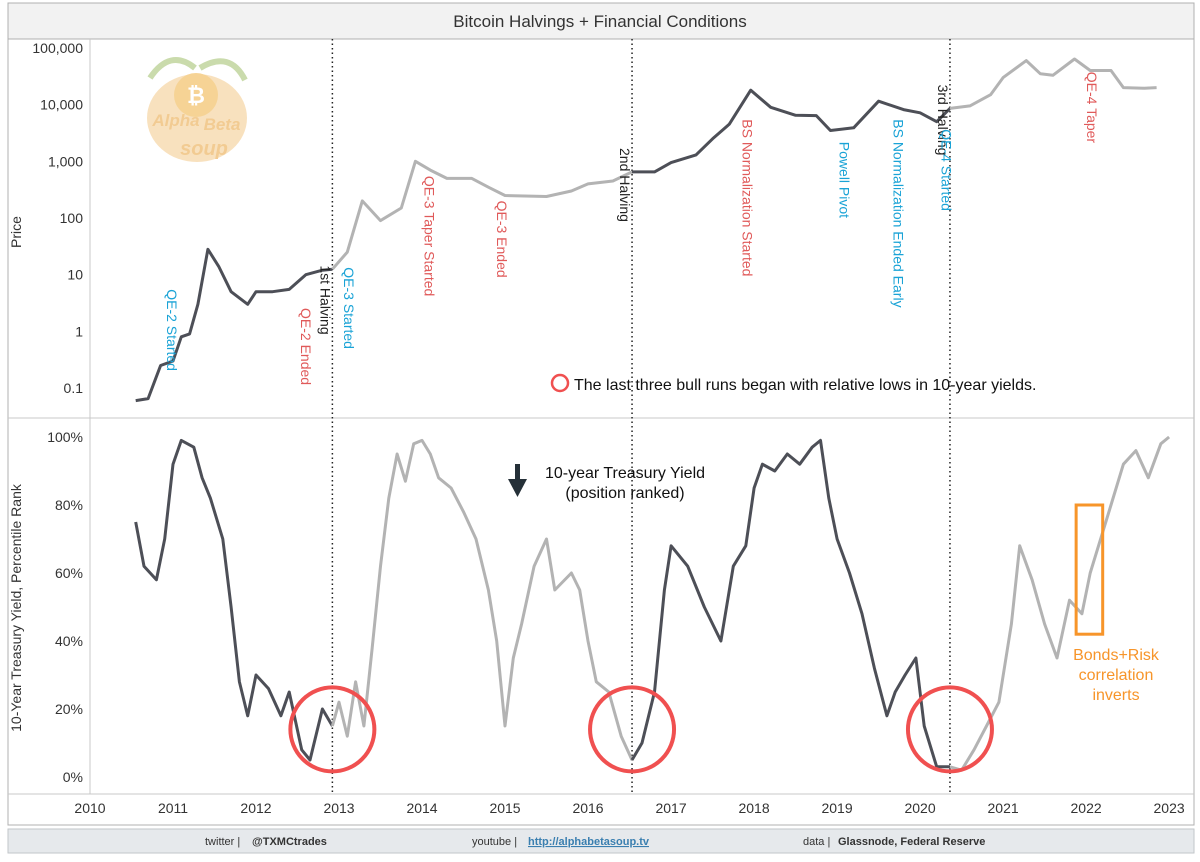 The height and width of the screenshot is (862, 1200). What do you see at coordinates (338, 808) in the screenshot?
I see `x-tick-label: 2013` at bounding box center [338, 808].